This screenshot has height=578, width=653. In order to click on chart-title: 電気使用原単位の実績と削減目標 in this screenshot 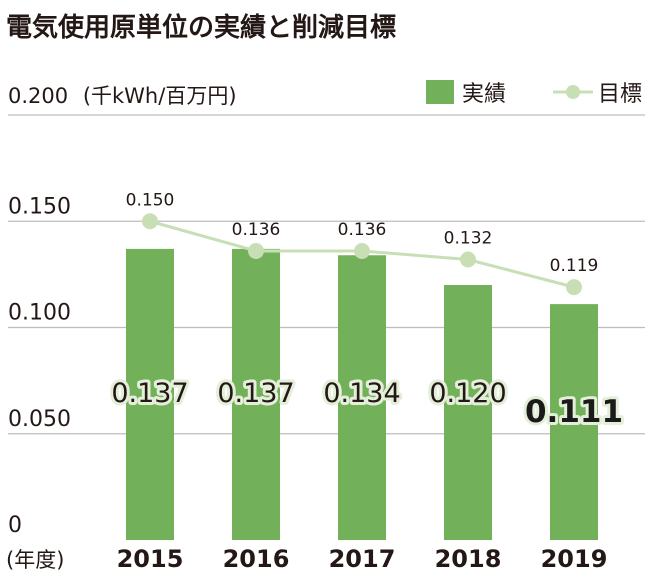, I will do `click(201, 27)`.